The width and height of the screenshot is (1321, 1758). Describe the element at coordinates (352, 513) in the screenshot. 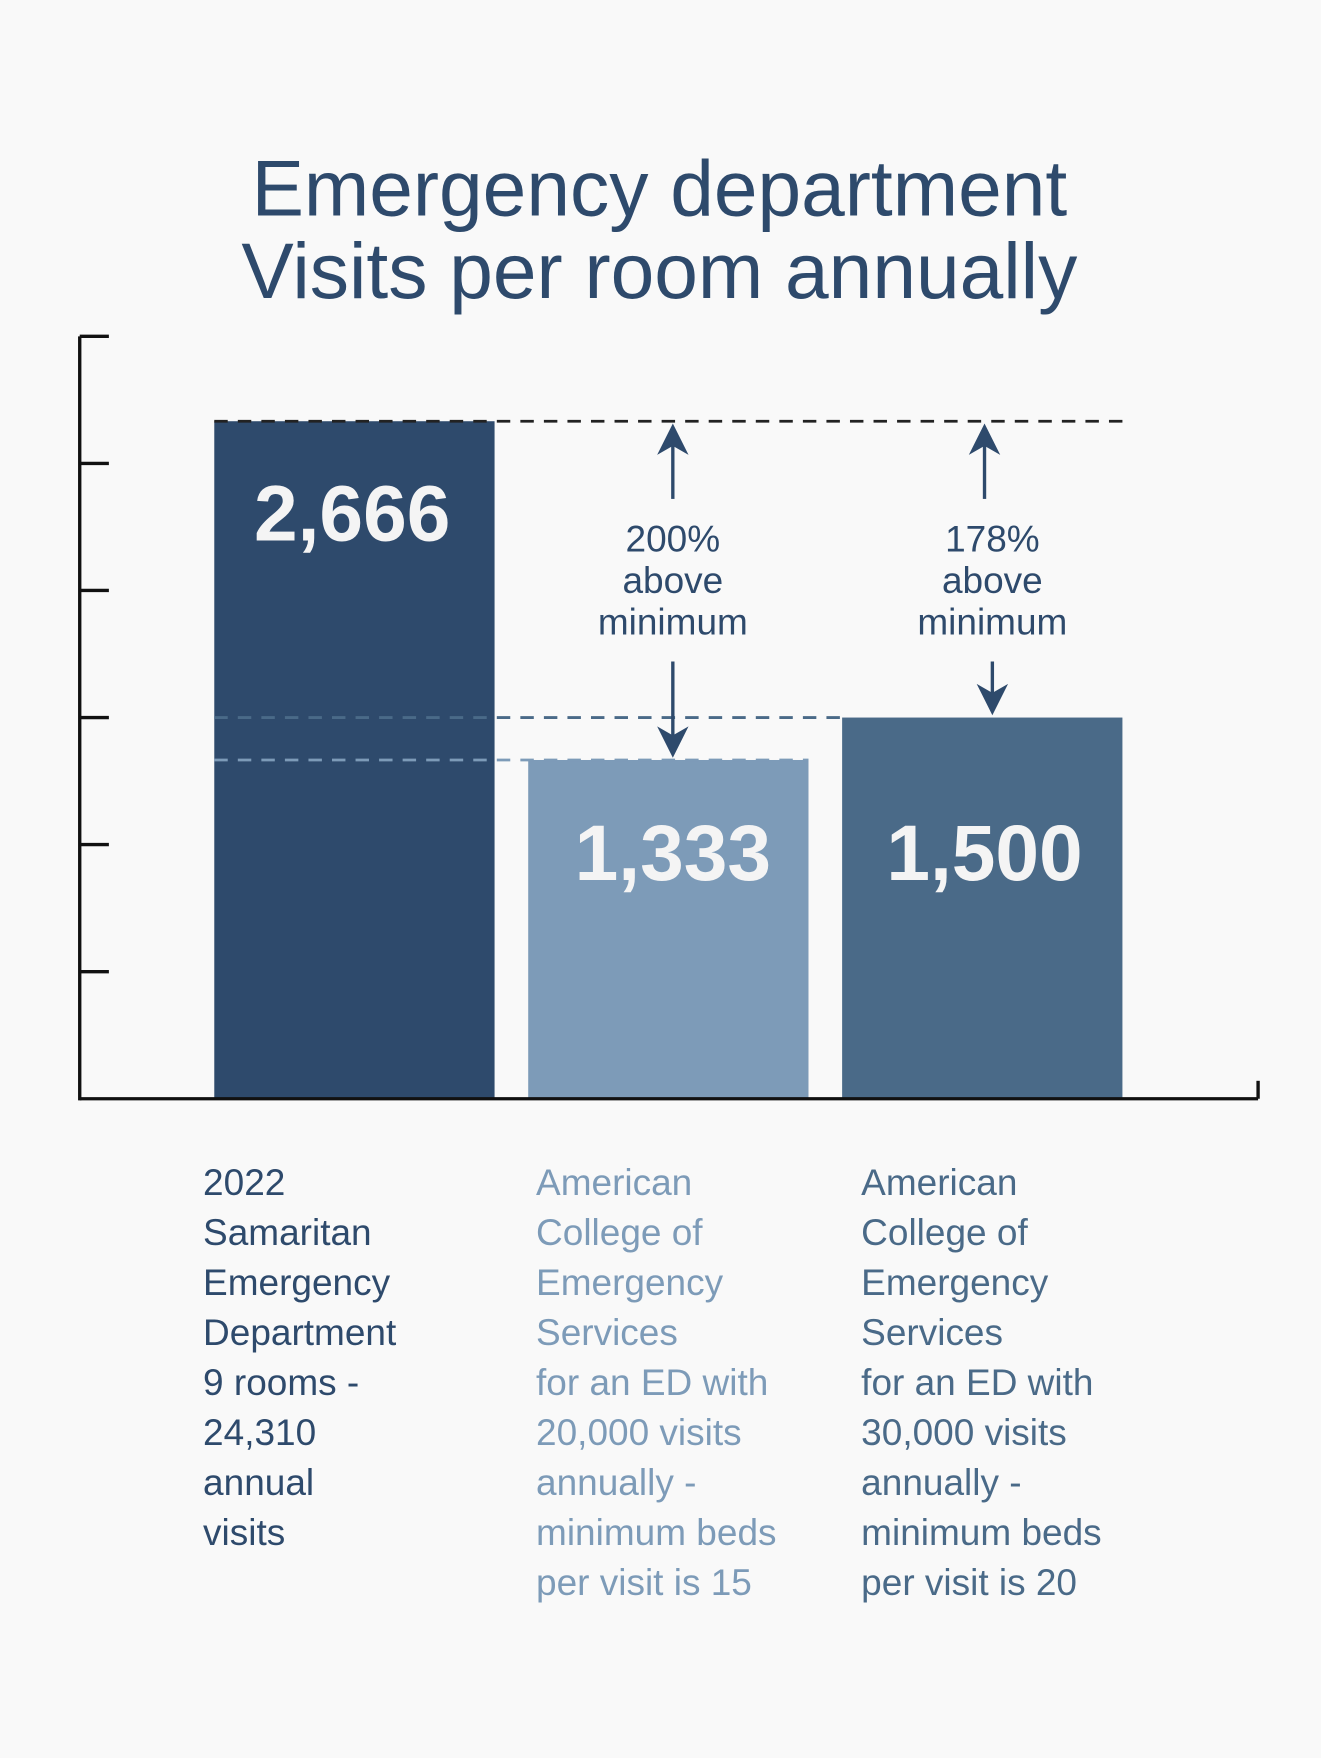

I see `data-label: 2,666` at that location.